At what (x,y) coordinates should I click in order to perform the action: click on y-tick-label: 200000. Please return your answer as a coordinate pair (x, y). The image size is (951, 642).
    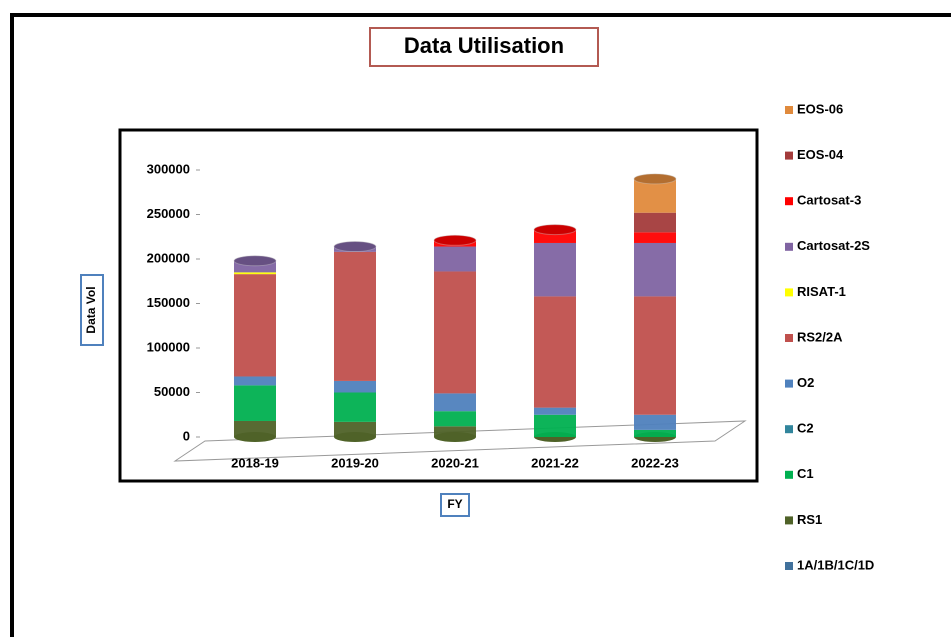
    Looking at the image, I should click on (168, 257).